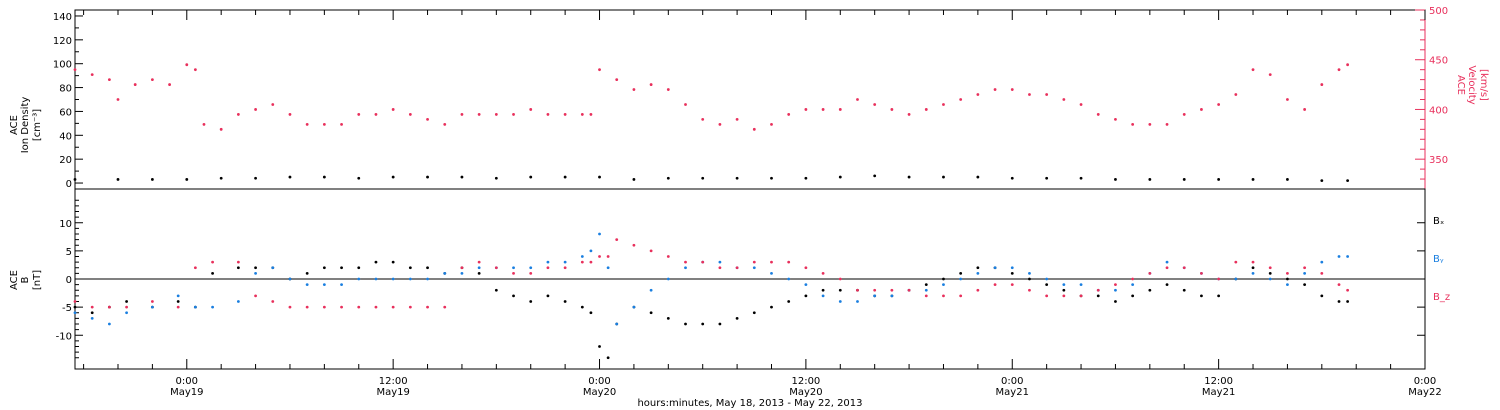  I want to click on velocity-axis: 350 400 450 500, so click(1431, 97).